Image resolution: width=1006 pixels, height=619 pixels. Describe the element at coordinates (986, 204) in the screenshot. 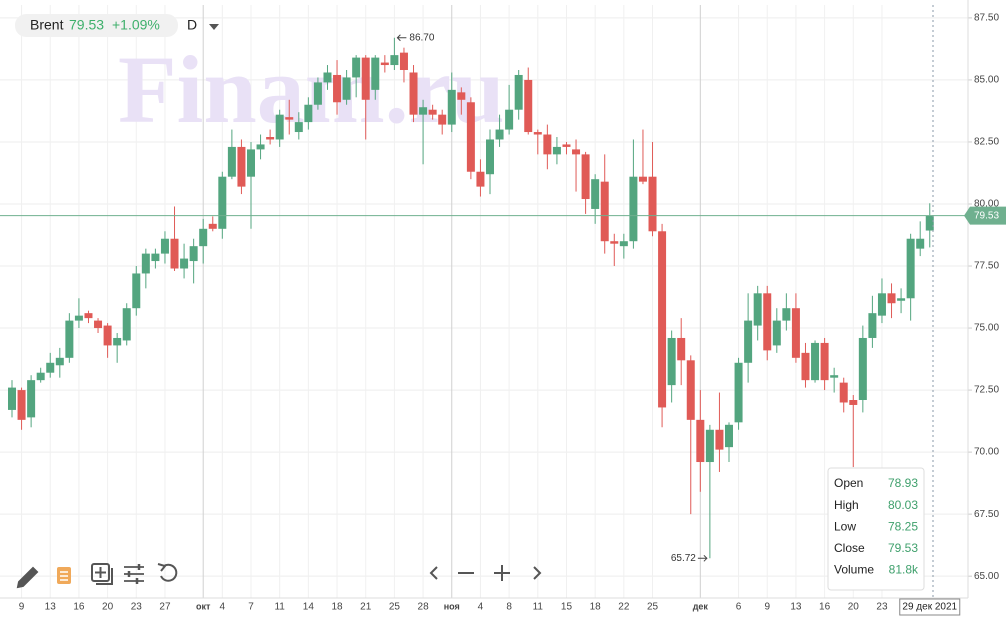

I see `y-tick-label: 80.00` at that location.